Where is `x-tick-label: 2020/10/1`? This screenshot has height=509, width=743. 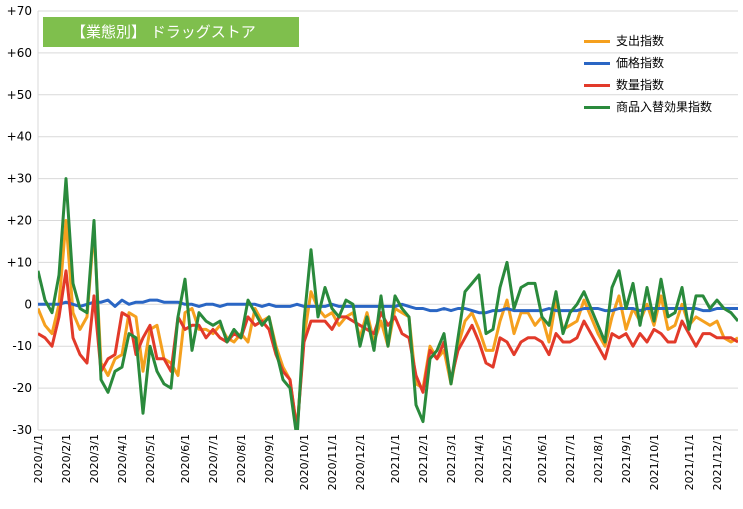 x-tick-label: 2020/10/1 is located at coordinates (304, 462).